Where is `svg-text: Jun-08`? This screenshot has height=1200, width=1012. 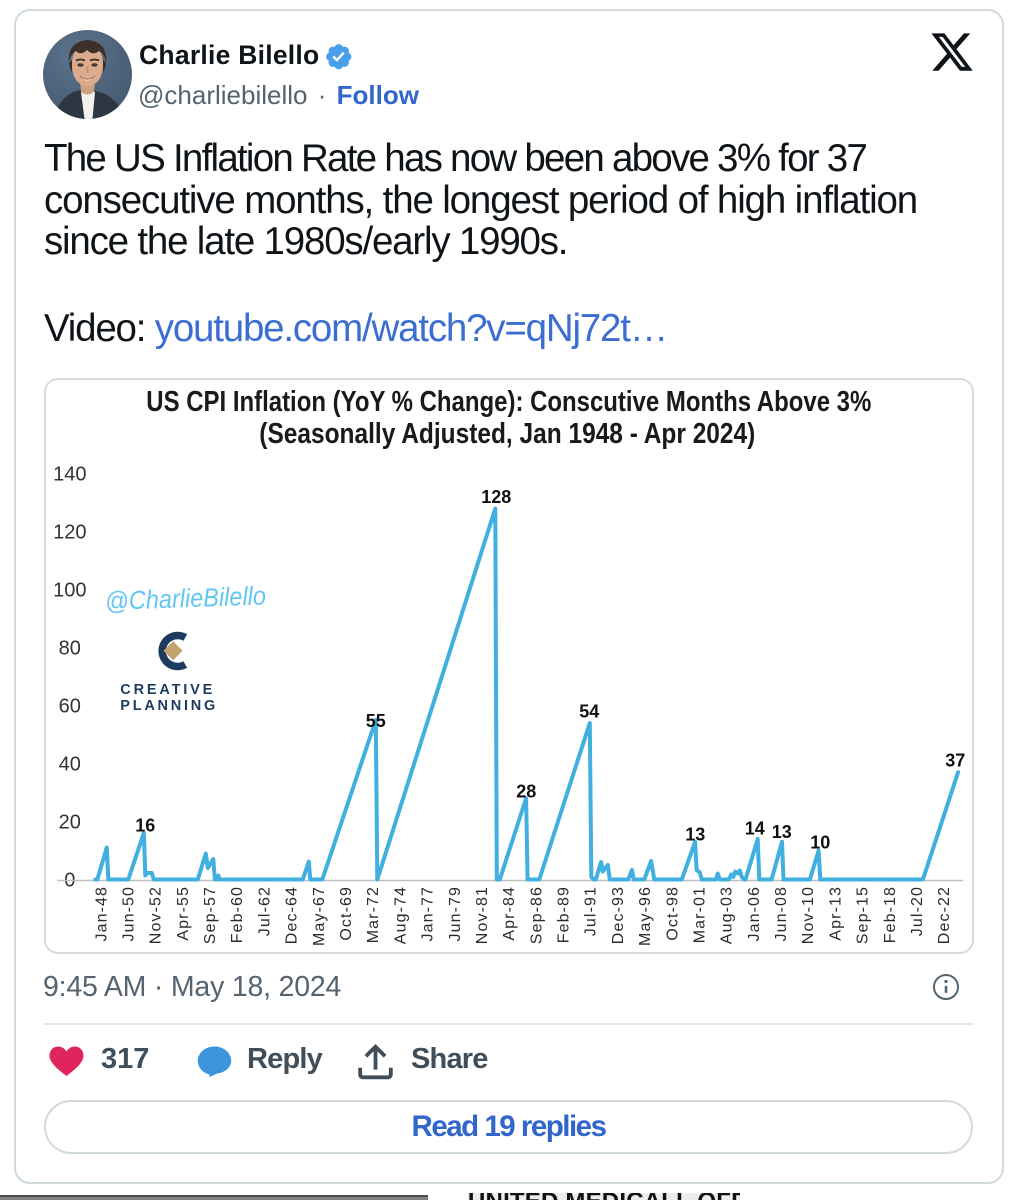 svg-text: Jun-08 is located at coordinates (781, 914).